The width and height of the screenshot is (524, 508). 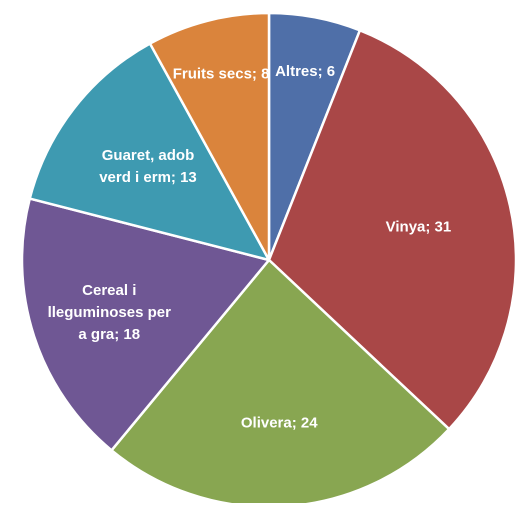 What do you see at coordinates (419, 227) in the screenshot?
I see `pie-label-vinya: Vinya; 31` at bounding box center [419, 227].